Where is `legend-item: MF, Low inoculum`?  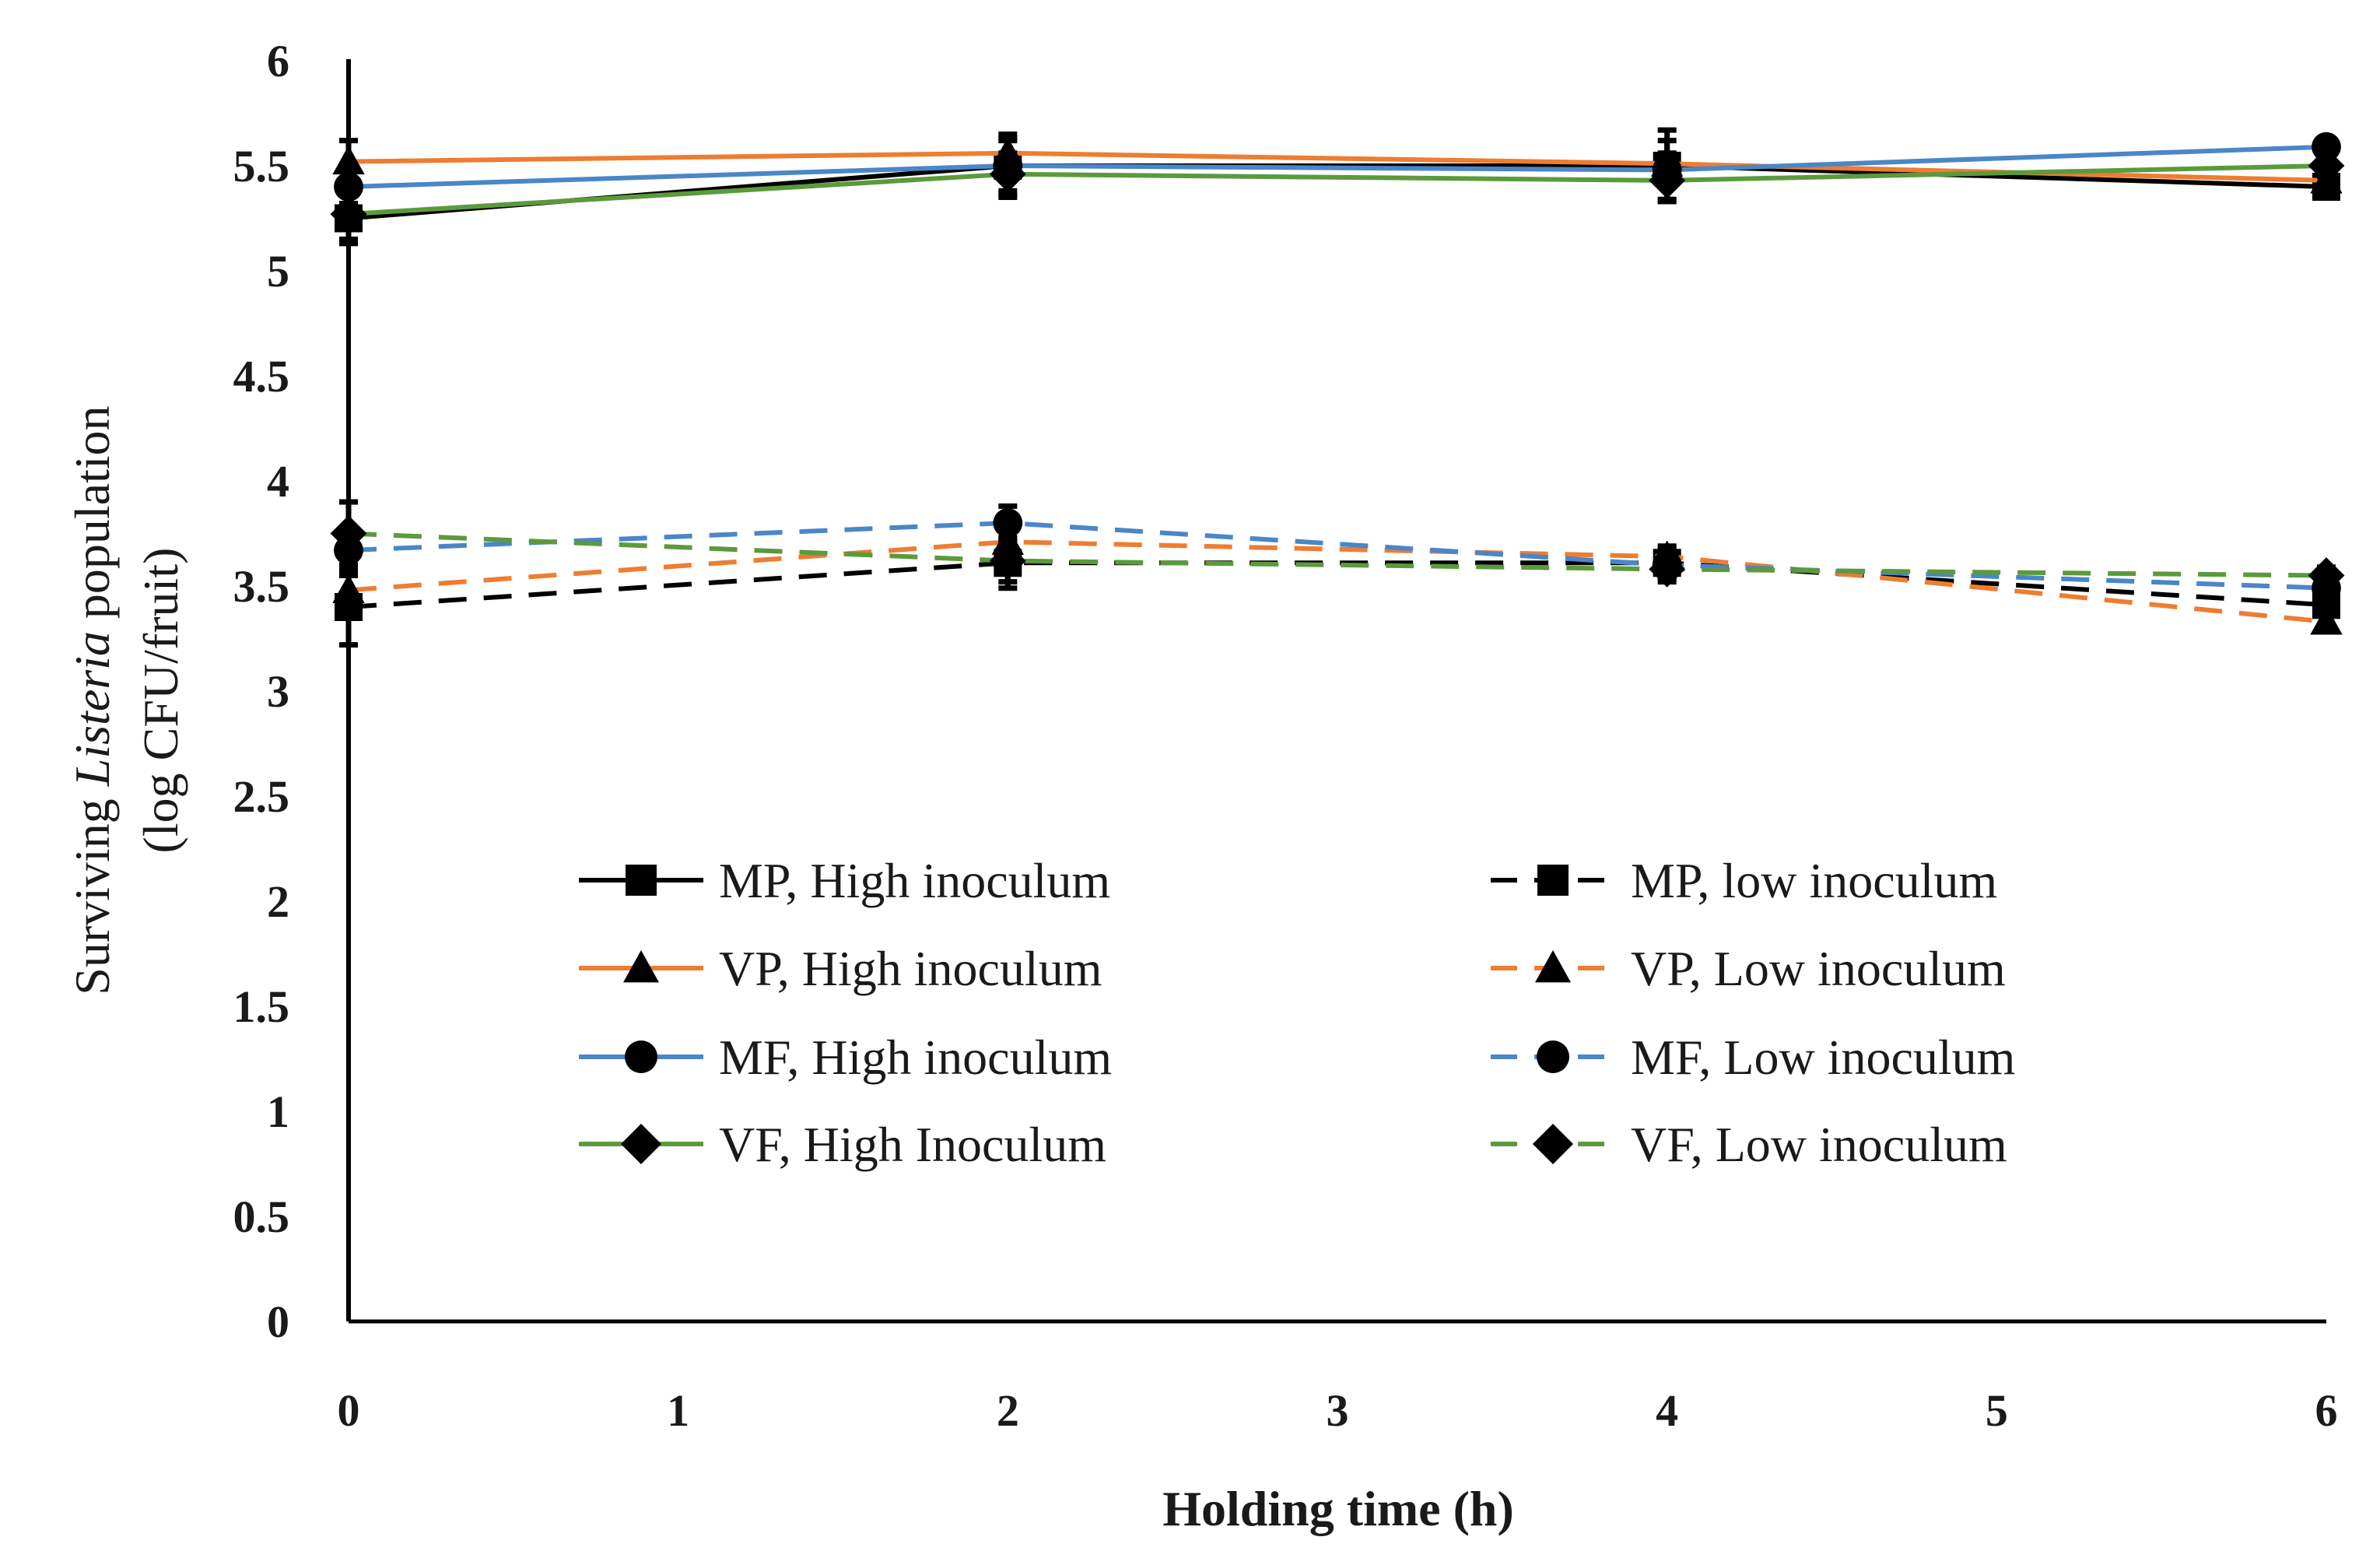
legend-item: MF, Low inoculum is located at coordinates (1753, 1057).